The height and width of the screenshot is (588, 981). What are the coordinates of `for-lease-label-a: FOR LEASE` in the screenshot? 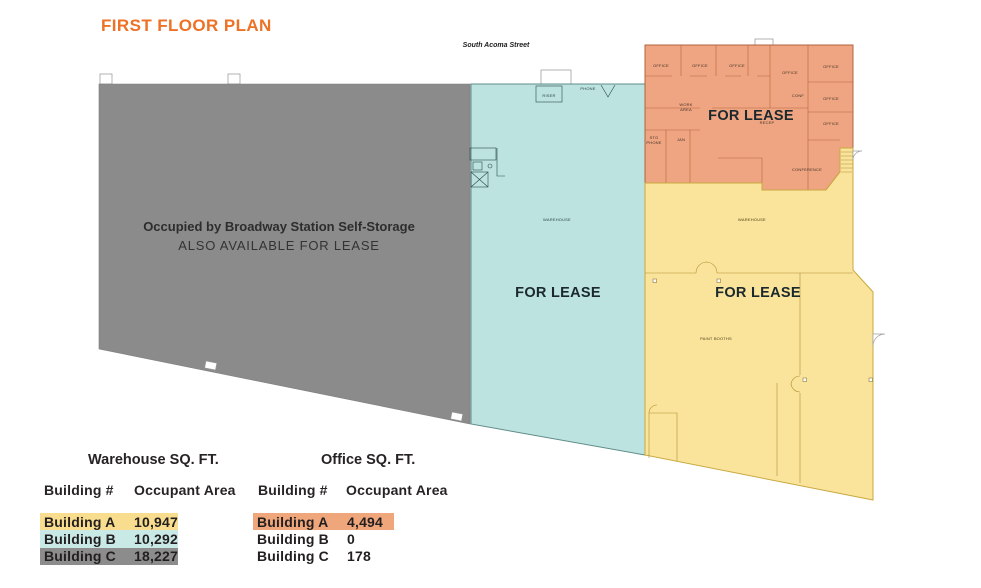 It's located at (751, 116).